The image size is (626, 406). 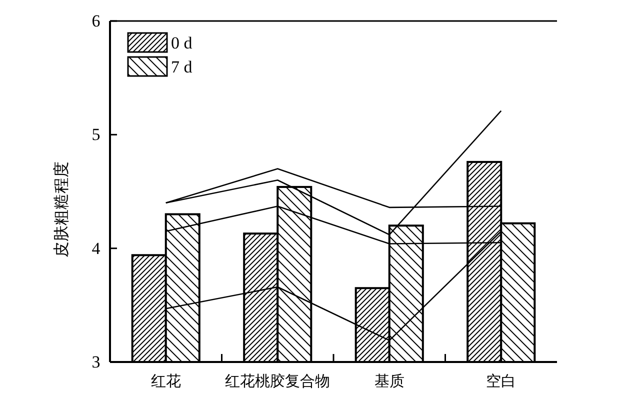 I want to click on y-tick-label: 3, so click(x=96, y=362).